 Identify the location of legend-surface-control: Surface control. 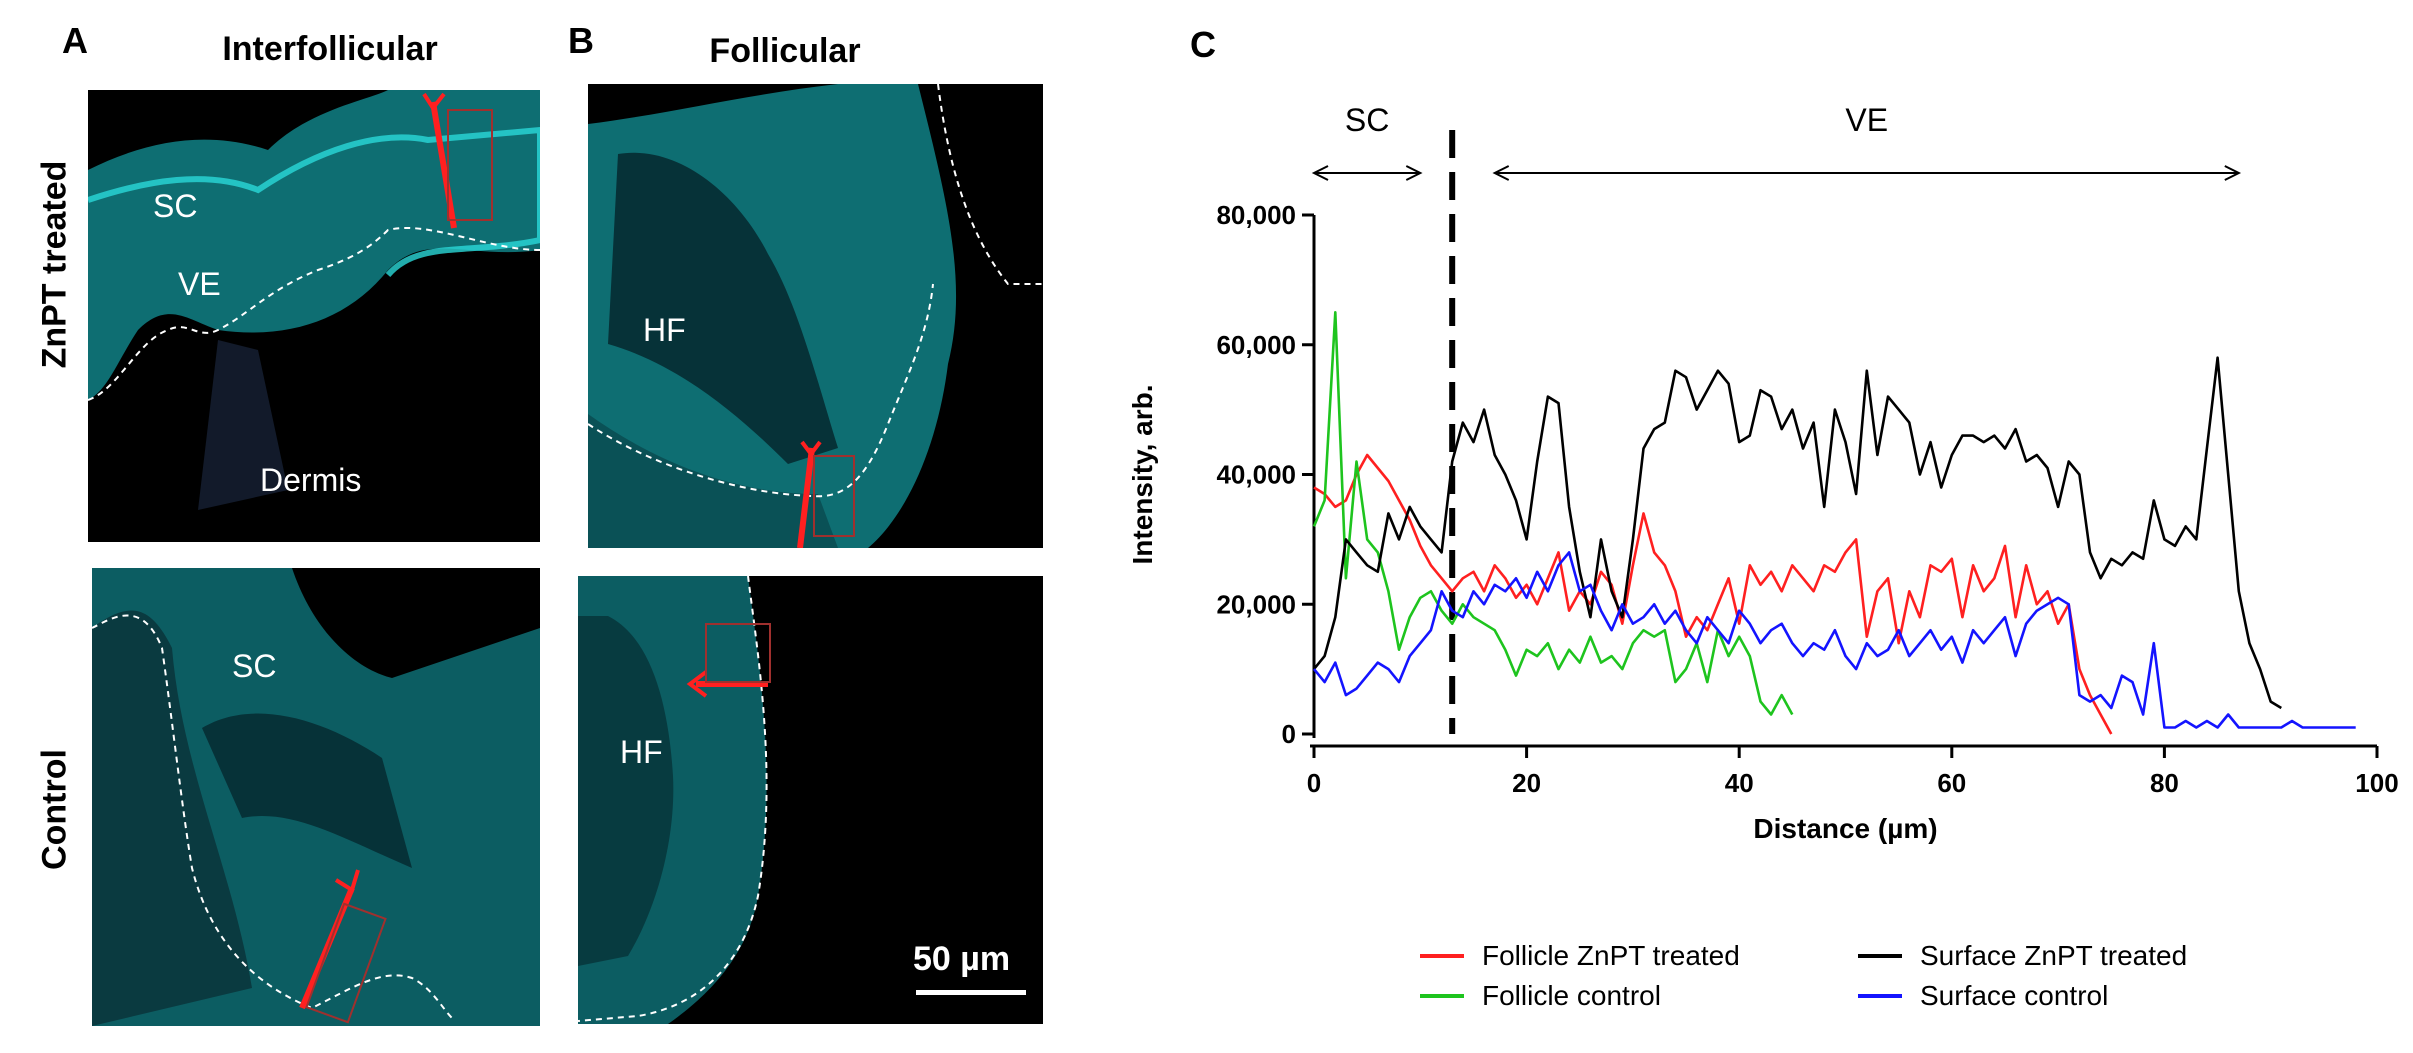
(1983, 996).